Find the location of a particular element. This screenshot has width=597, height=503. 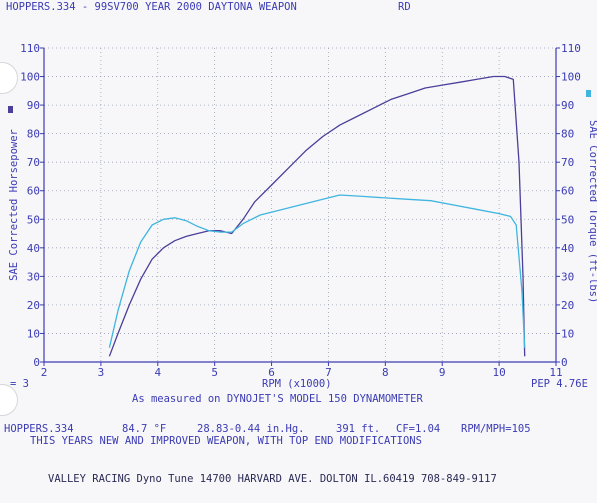

y-tick-label-left: 40 is located at coordinates (33, 248).